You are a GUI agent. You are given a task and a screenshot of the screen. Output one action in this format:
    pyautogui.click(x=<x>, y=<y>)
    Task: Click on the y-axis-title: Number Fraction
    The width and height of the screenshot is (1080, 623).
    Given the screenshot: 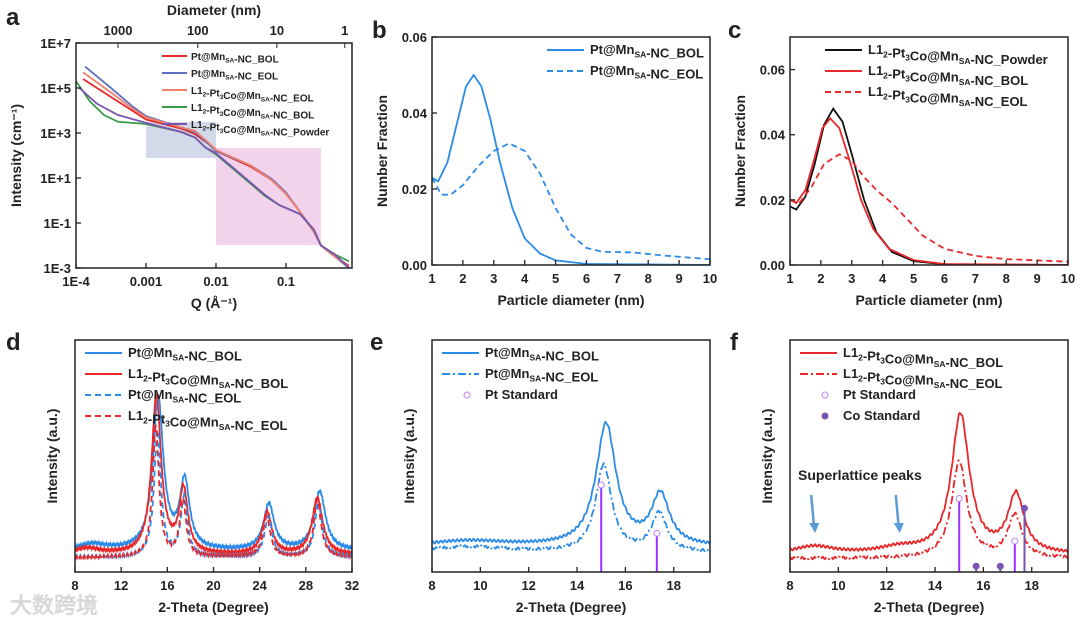 What is the action you would take?
    pyautogui.click(x=740, y=151)
    